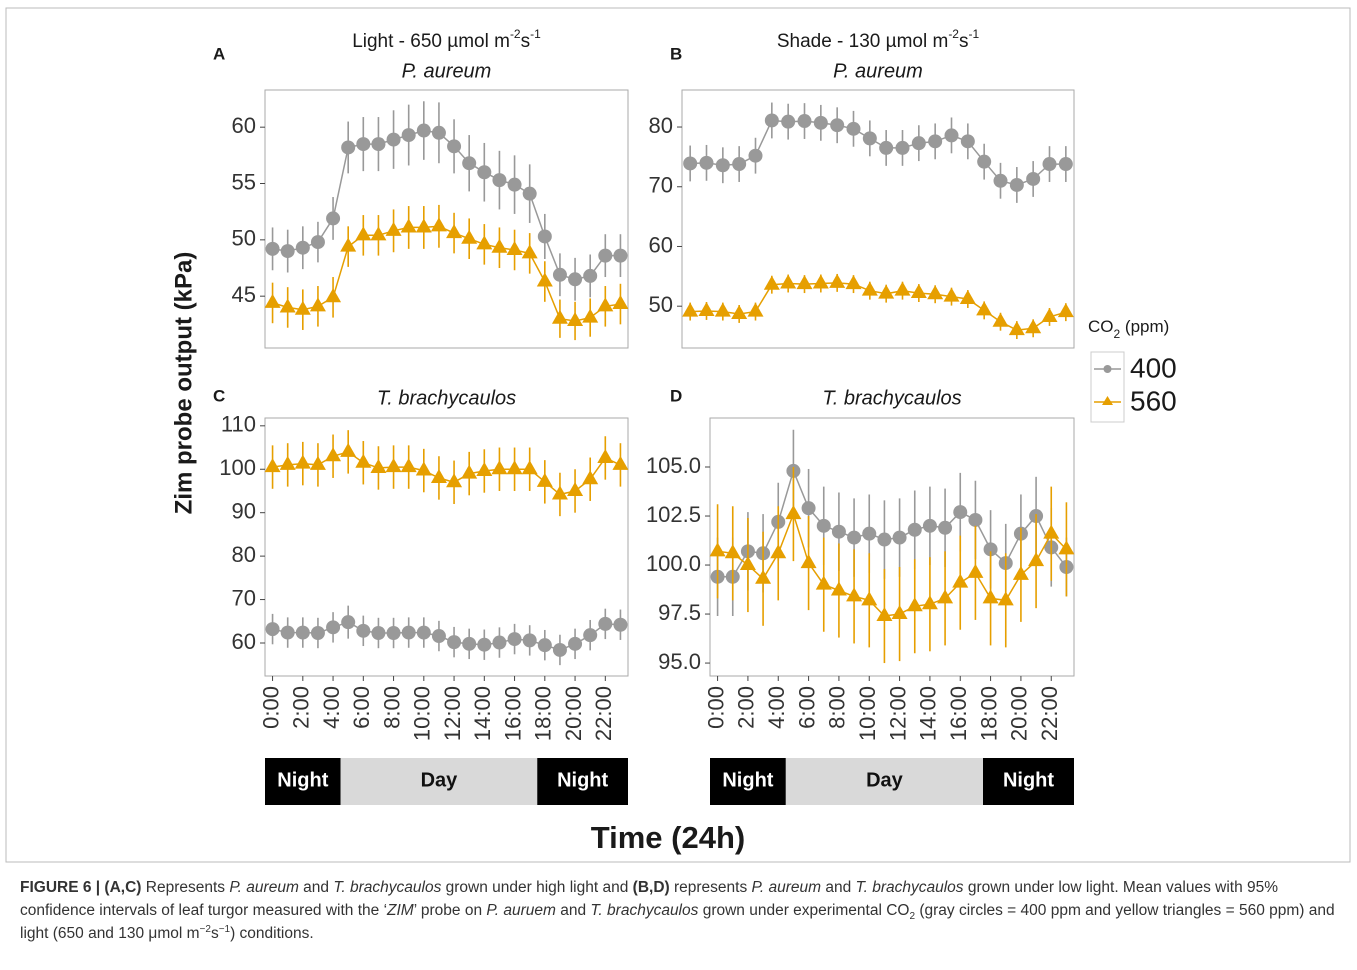 This screenshot has width=1357, height=970. Describe the element at coordinates (244, 181) in the screenshot. I see `y-tick-label: 55` at that location.